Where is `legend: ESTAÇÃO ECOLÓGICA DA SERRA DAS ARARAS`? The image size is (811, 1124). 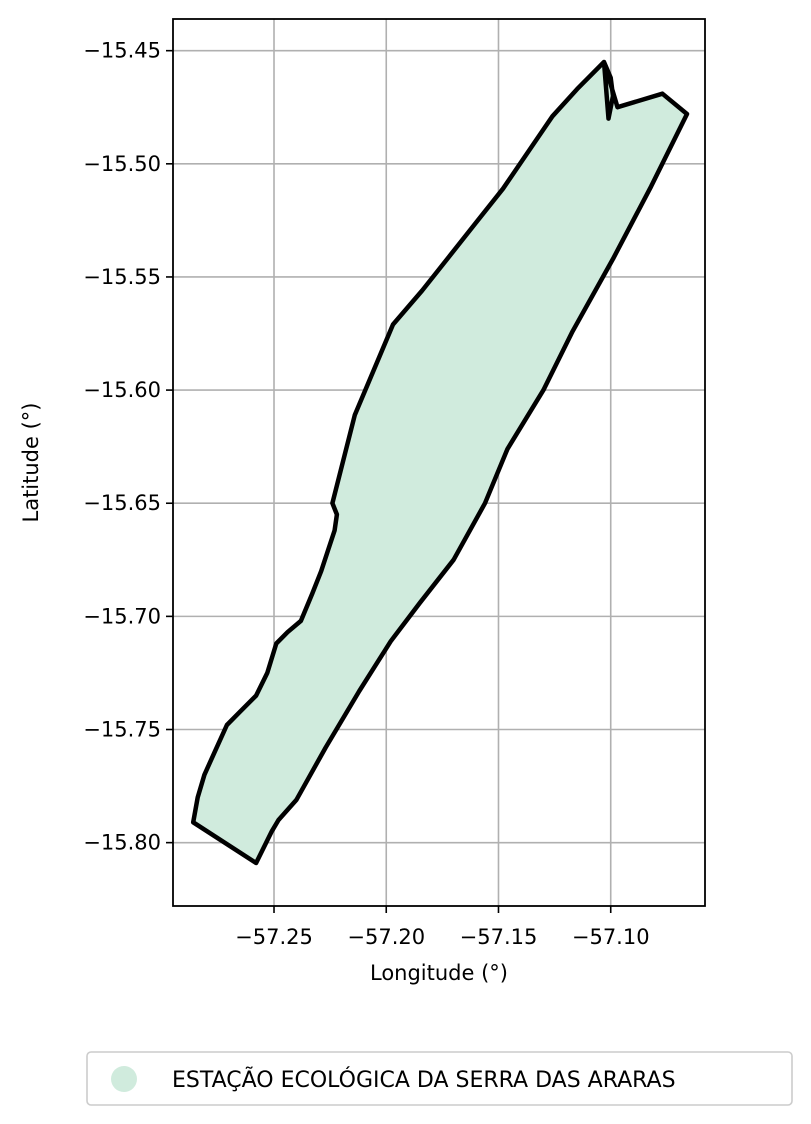
legend: ESTAÇÃO ECOLÓGICA DA SERRA DAS ARARAS is located at coordinates (439, 1078).